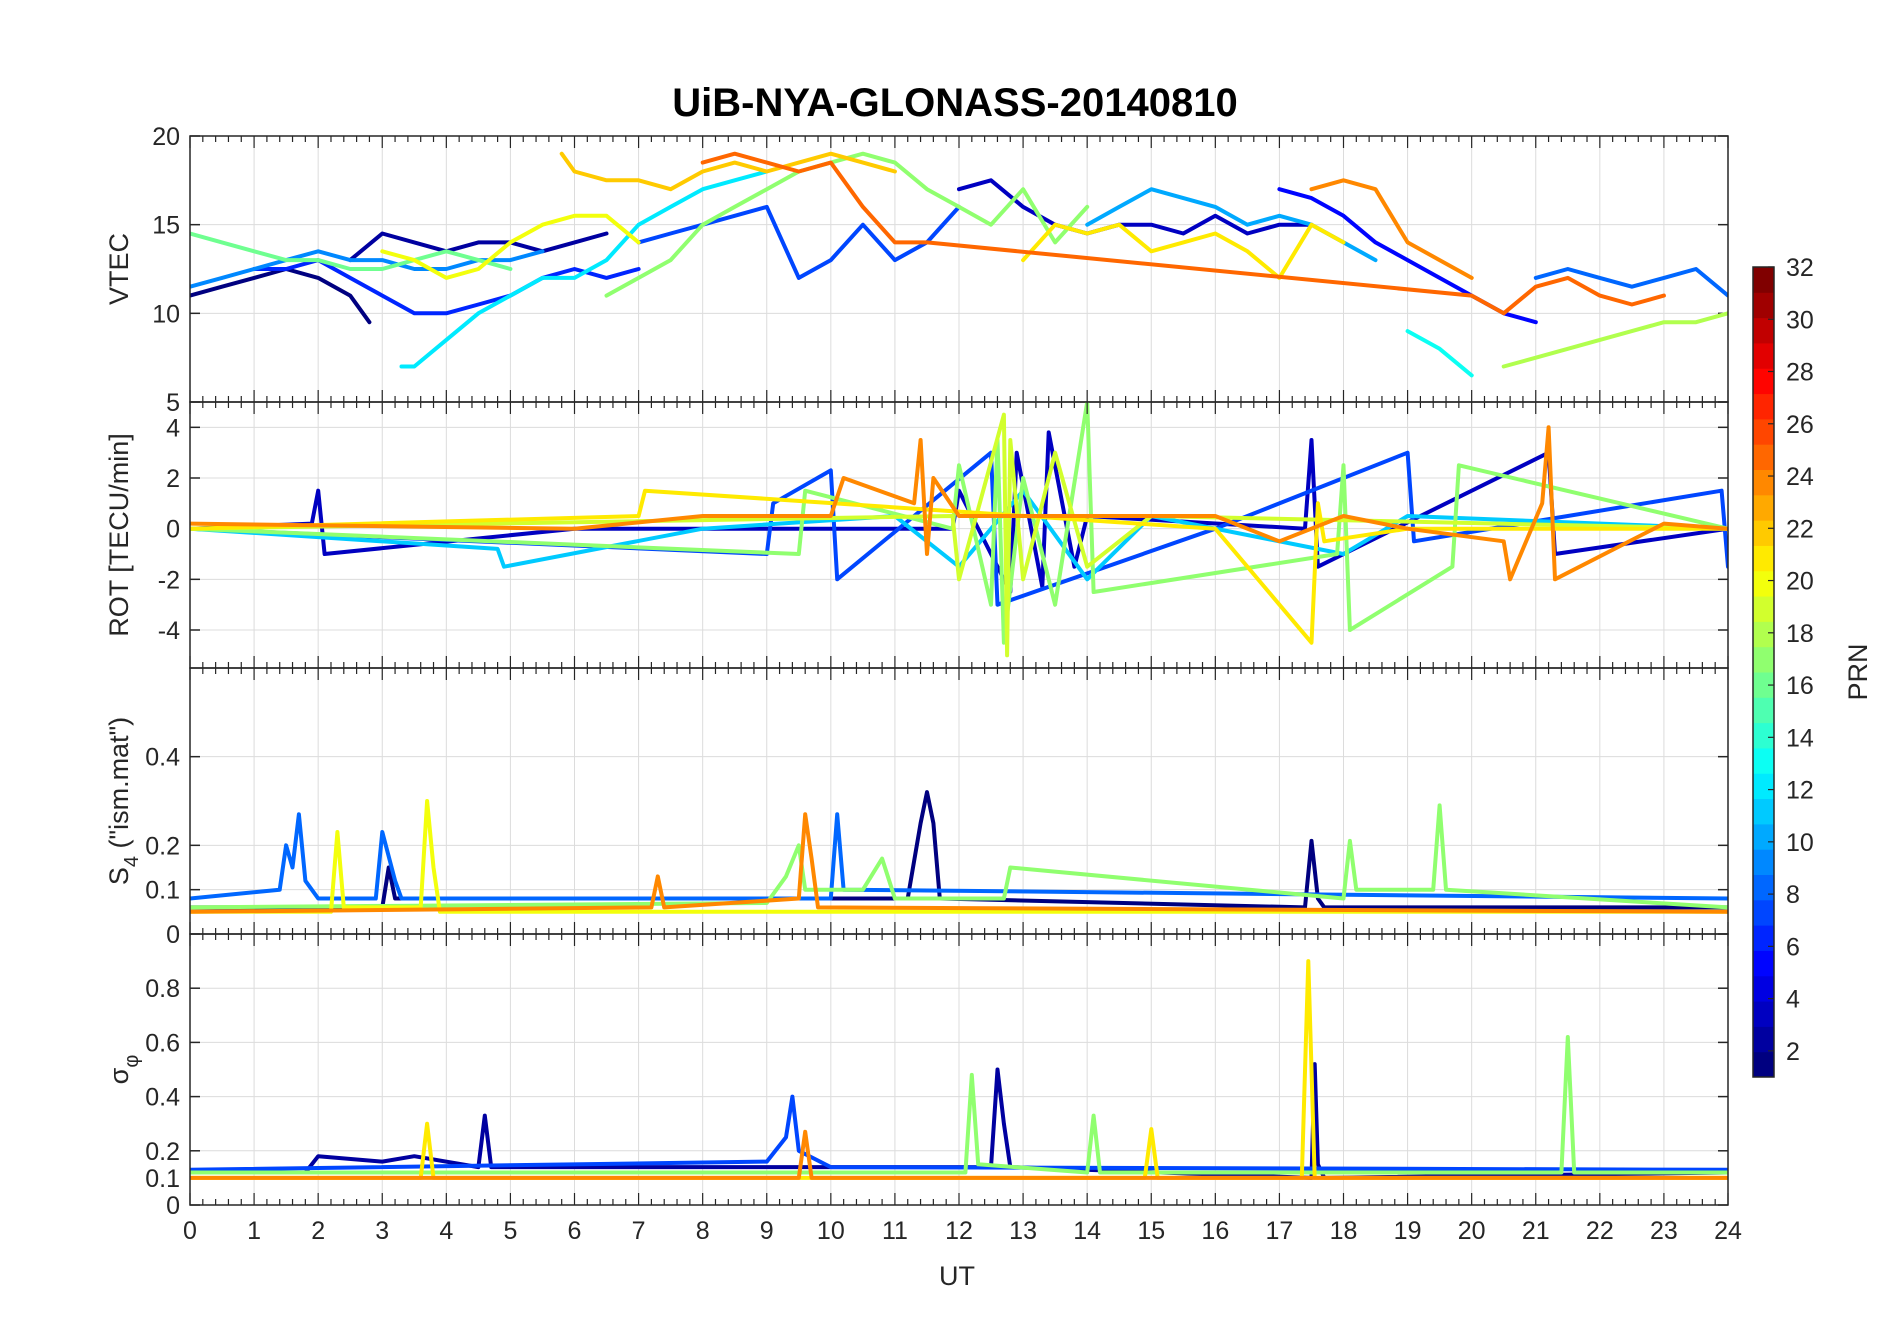 This screenshot has width=1902, height=1330. What do you see at coordinates (1800, 477) in the screenshot?
I see `colorbar-tick-label: 24` at bounding box center [1800, 477].